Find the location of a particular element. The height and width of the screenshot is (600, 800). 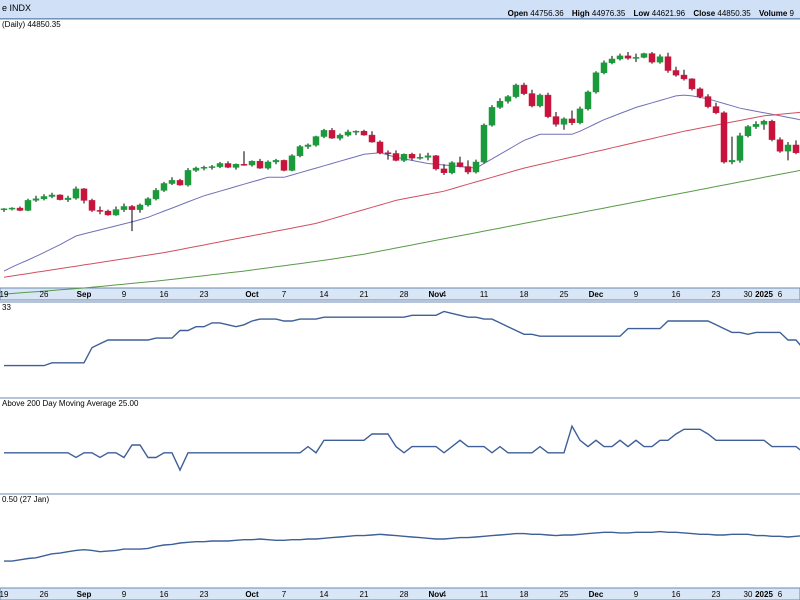

x-tick-label: 7 is located at coordinates (284, 294).